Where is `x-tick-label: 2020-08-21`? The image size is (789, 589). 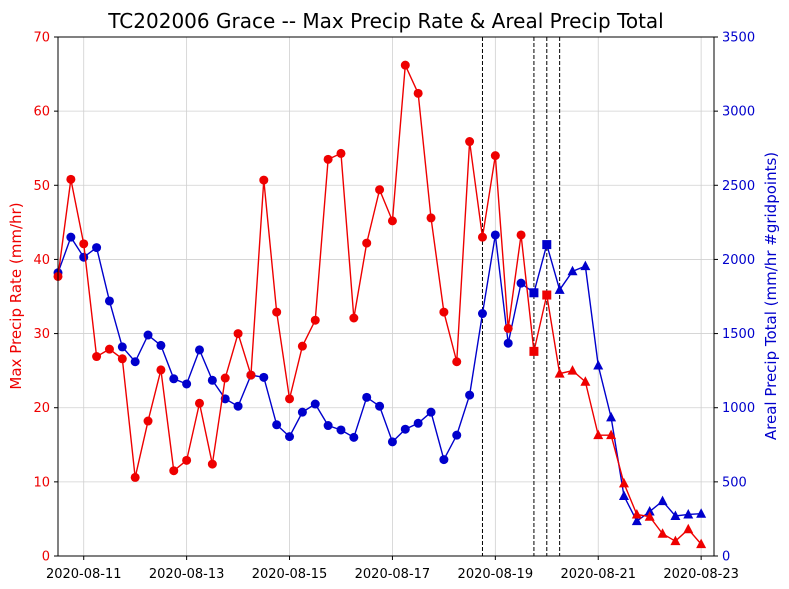 x-tick-label: 2020-08-21 is located at coordinates (598, 574).